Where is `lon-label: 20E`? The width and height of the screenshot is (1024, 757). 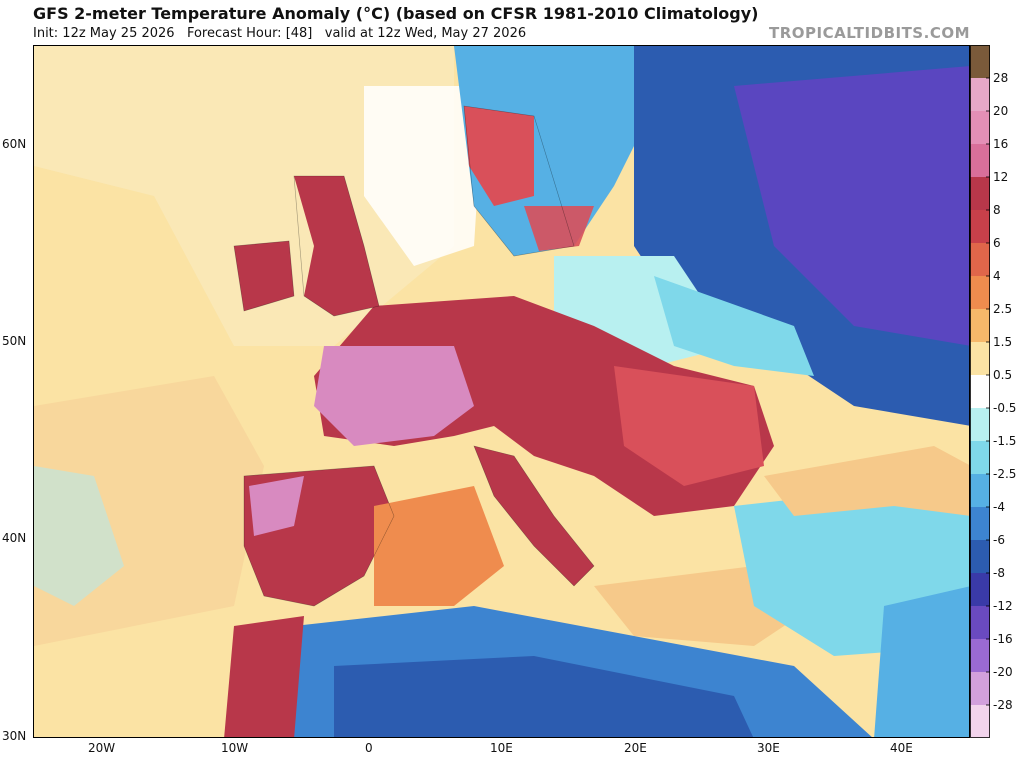
lon-label: 20E is located at coordinates (635, 748).